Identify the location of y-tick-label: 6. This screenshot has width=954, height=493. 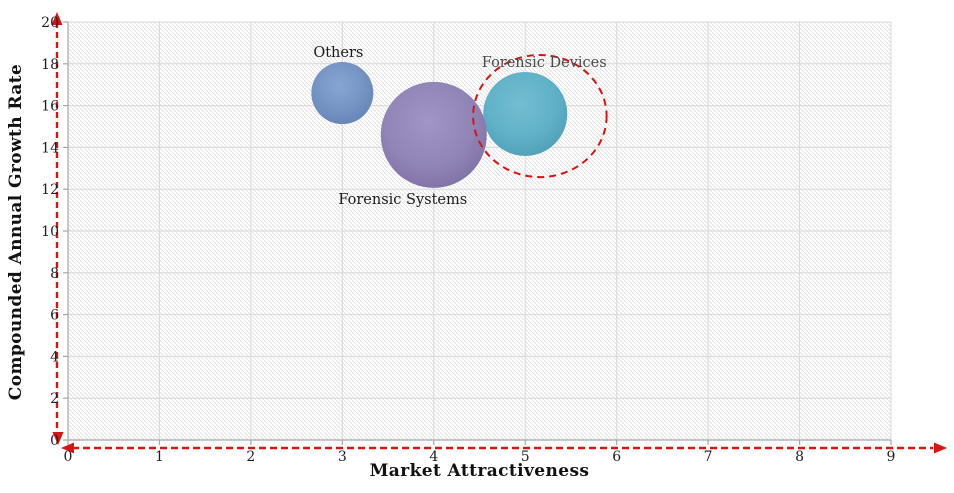
(54, 316).